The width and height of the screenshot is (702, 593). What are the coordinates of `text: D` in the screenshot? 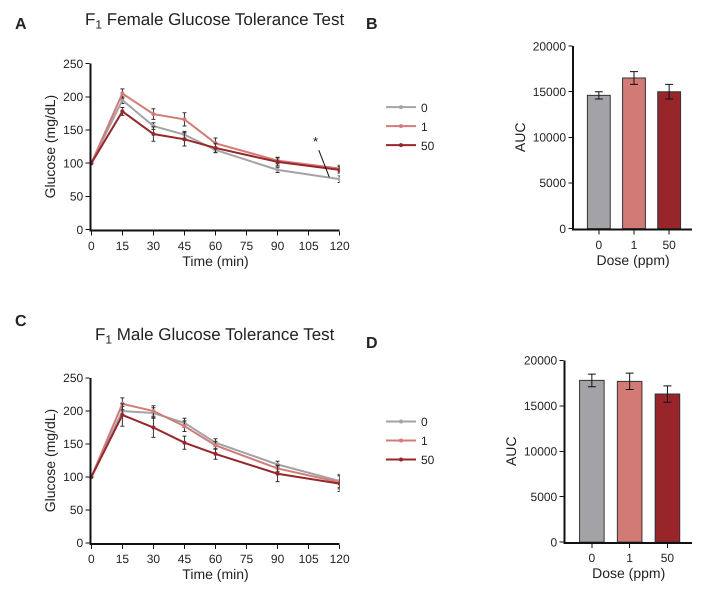 It's located at (372, 343).